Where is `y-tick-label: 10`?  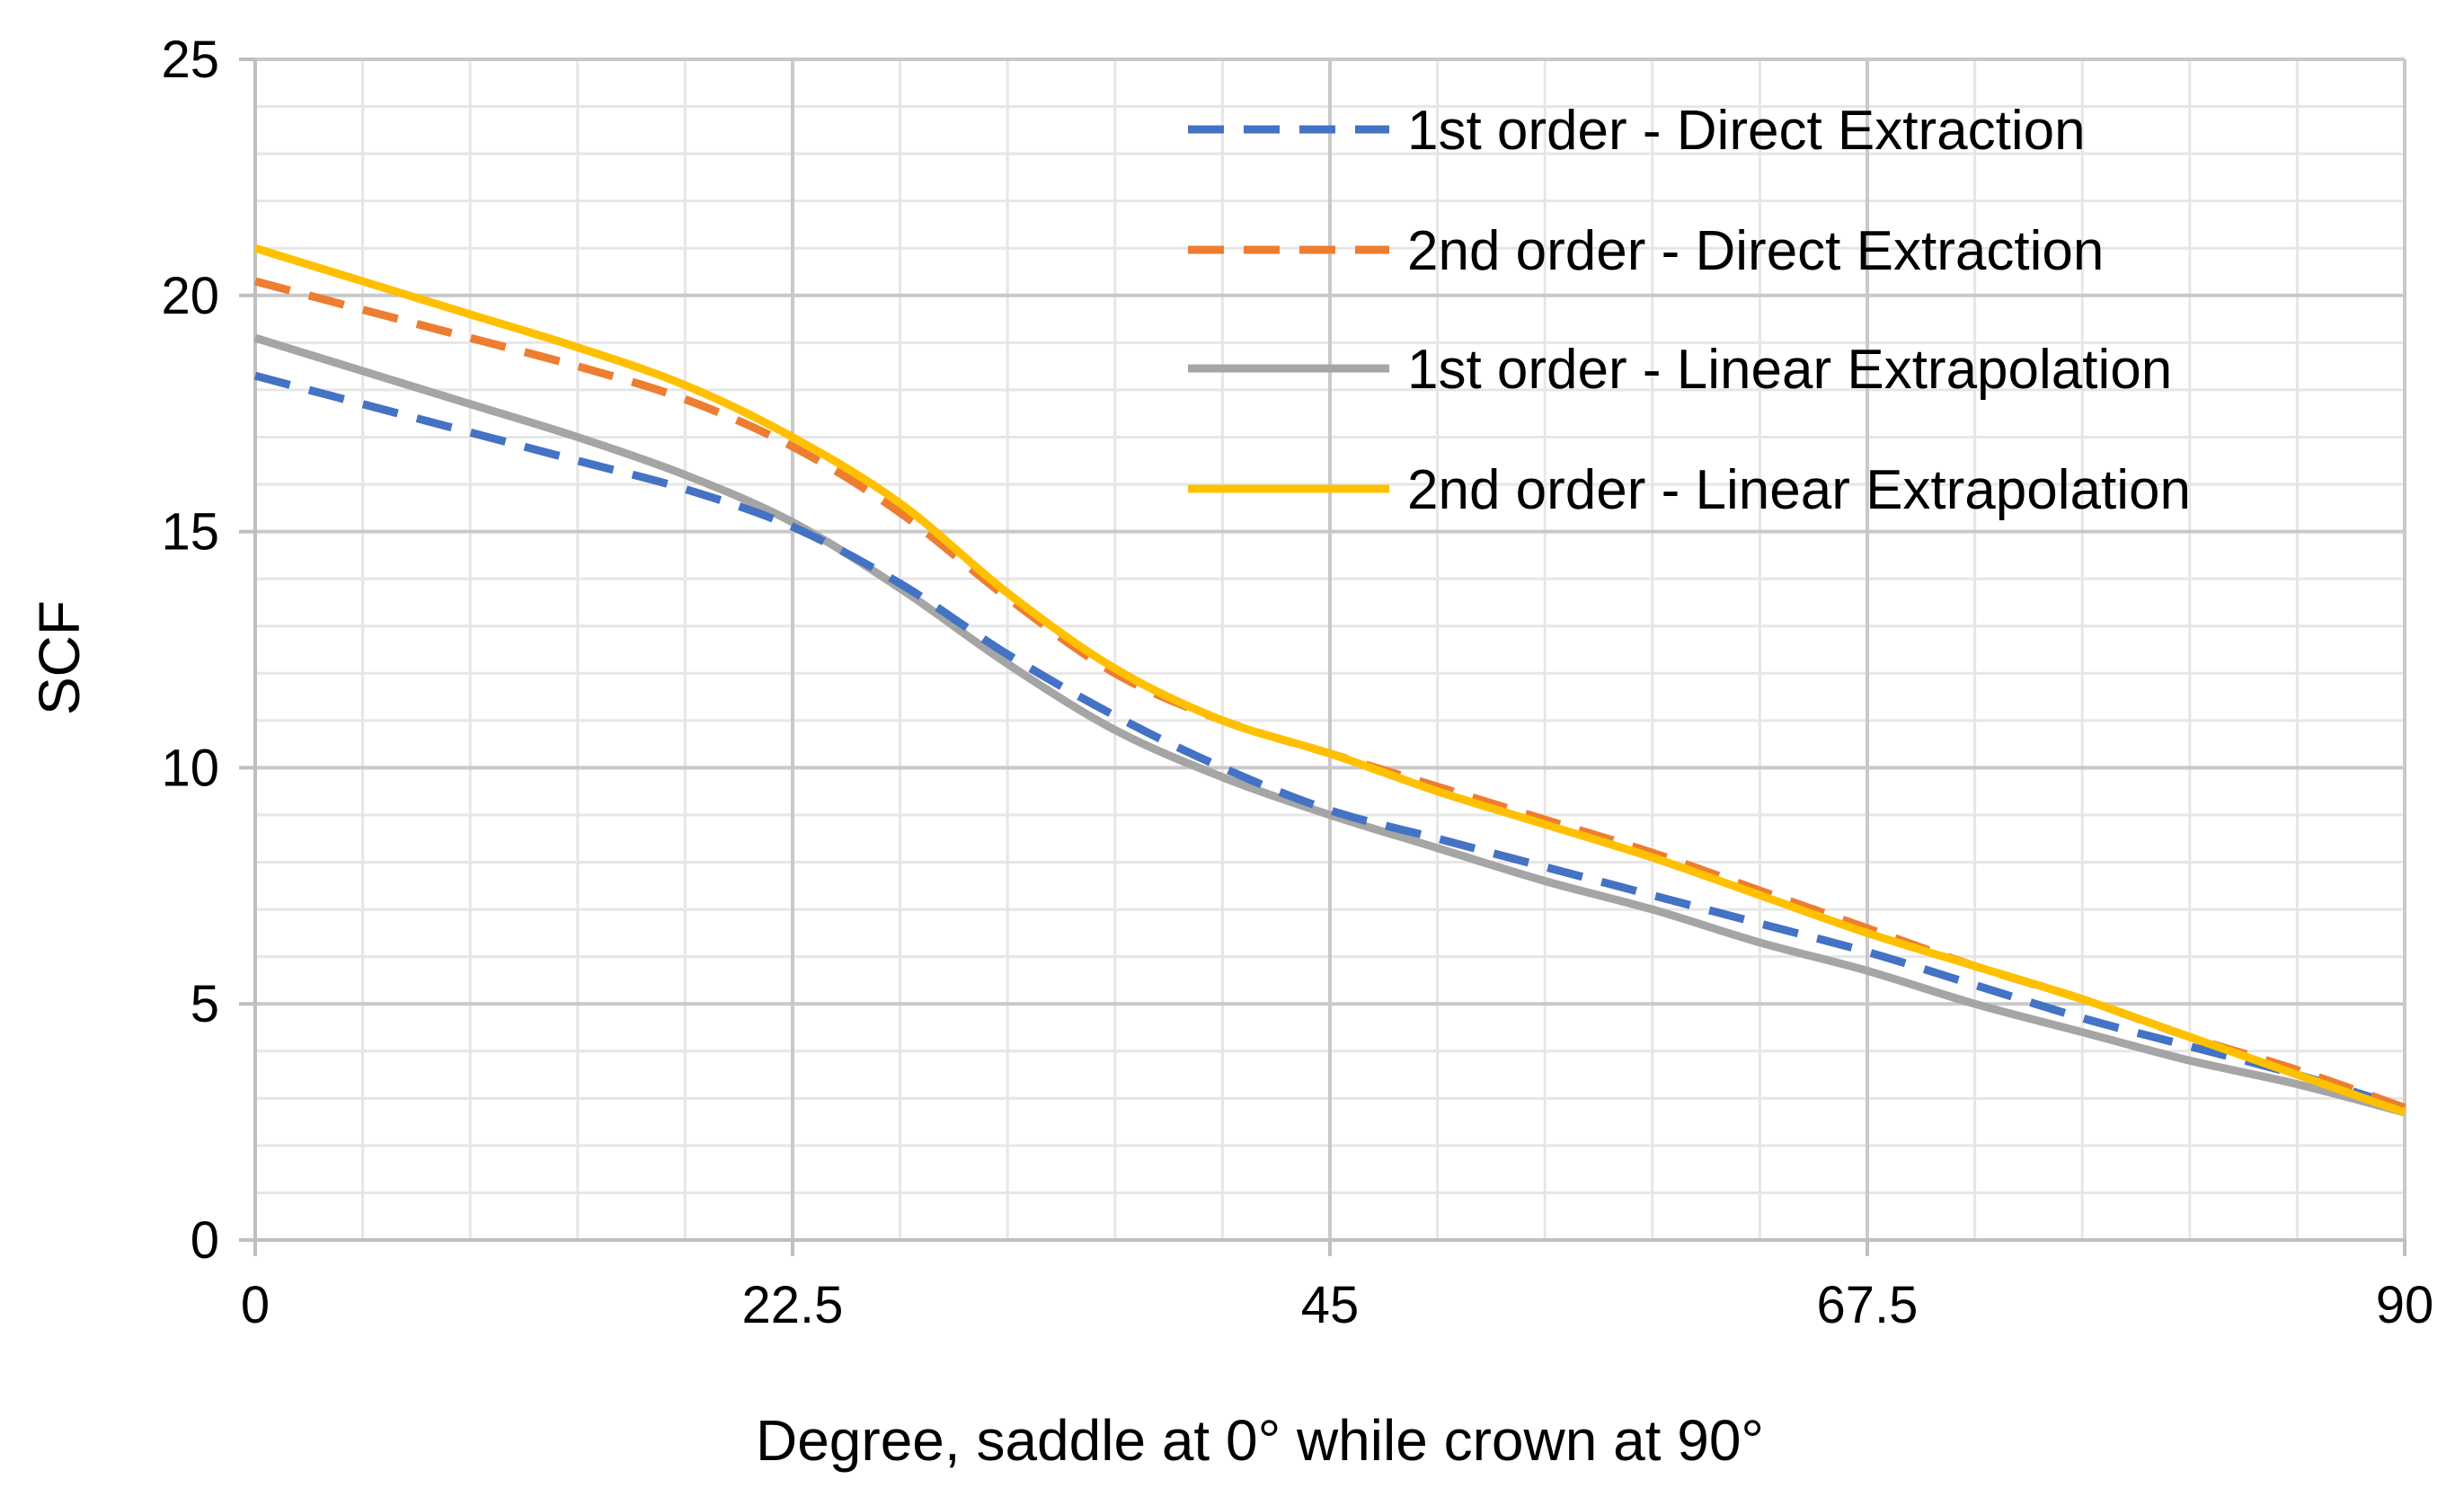 y-tick-label: 10 is located at coordinates (190, 768).